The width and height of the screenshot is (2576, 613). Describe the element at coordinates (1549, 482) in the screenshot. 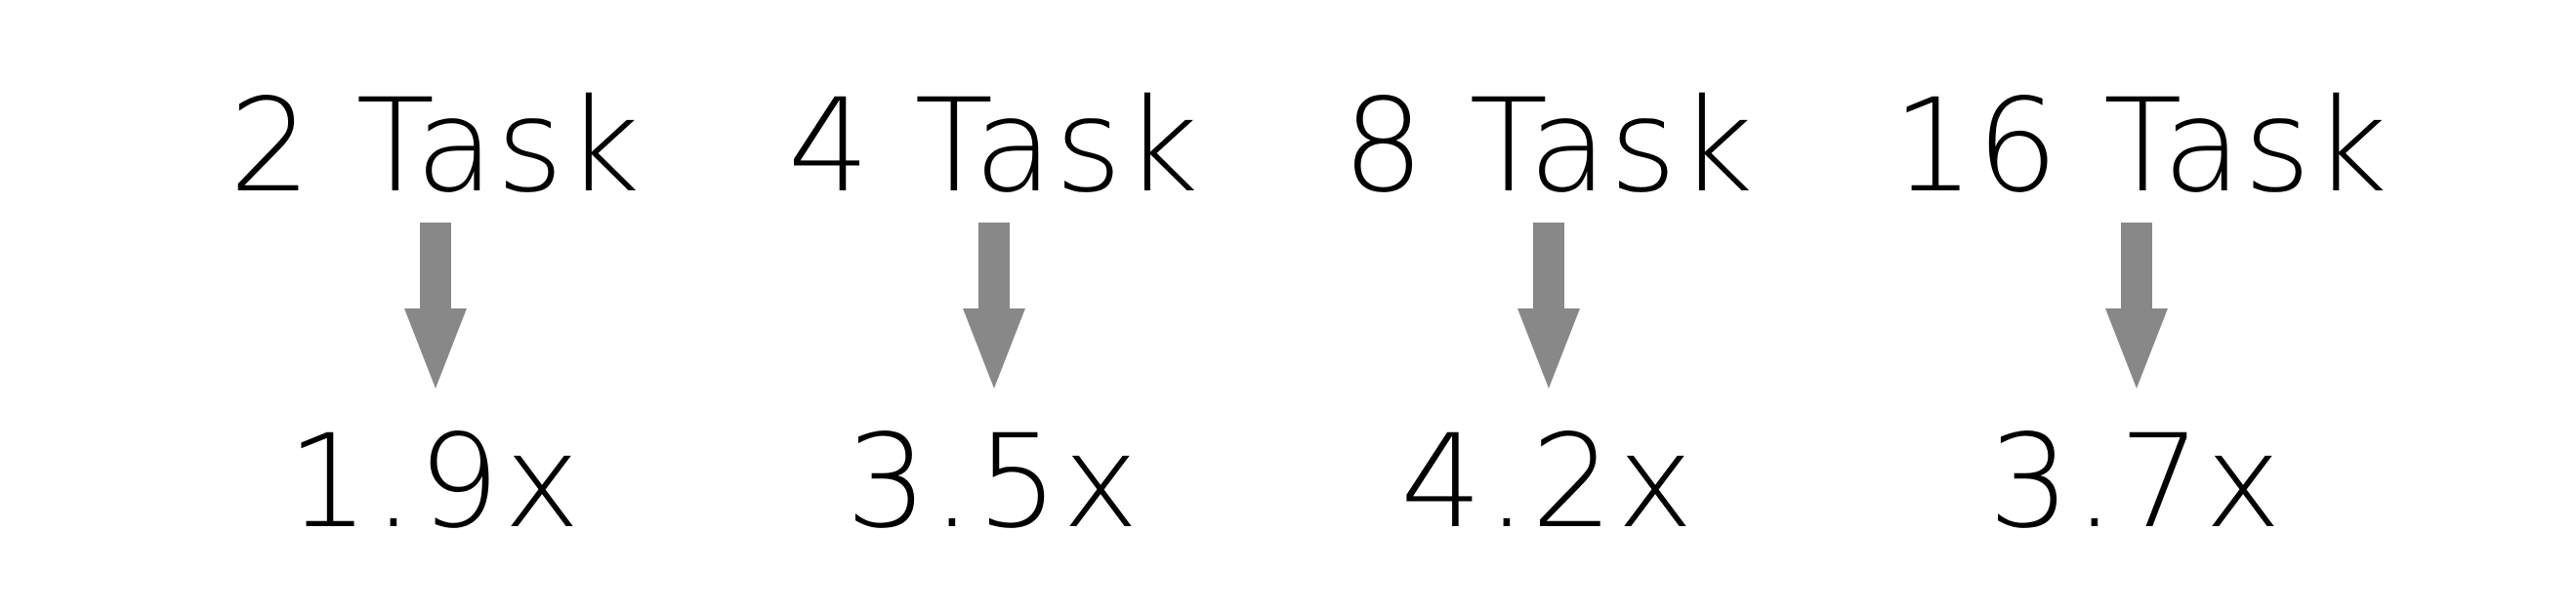

I see `speedup-label: 4.2x` at that location.